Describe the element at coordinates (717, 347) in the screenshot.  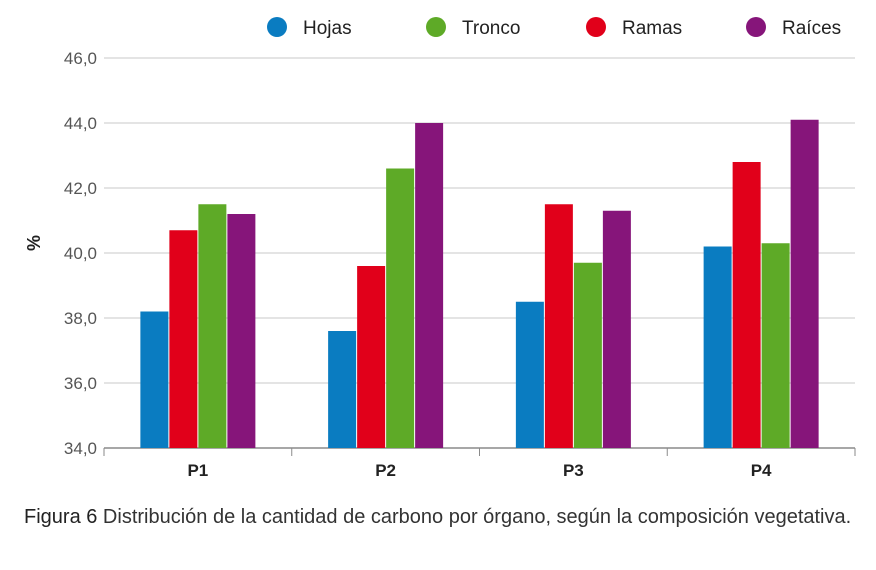
I see `bar-p4-hojas` at that location.